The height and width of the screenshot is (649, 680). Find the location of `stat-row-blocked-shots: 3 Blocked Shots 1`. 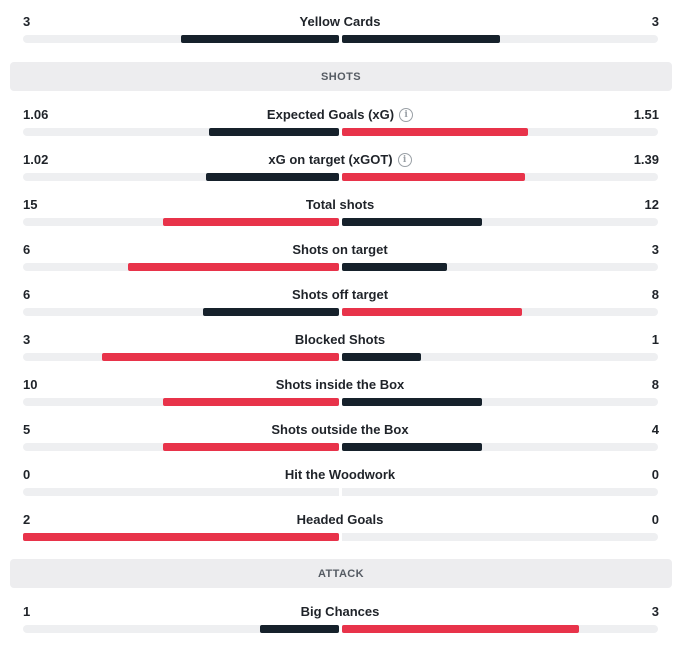

stat-row-blocked-shots: 3 Blocked Shots 1 is located at coordinates (340, 354).